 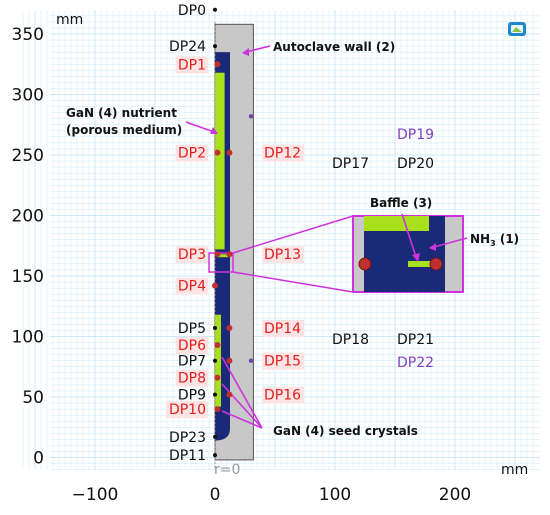 What do you see at coordinates (192, 329) in the screenshot?
I see `dp-label-dp5: DP5` at bounding box center [192, 329].